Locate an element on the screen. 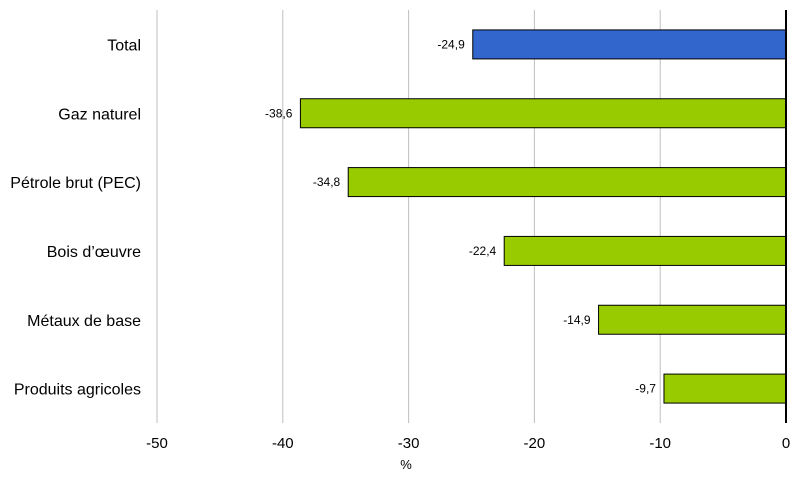  x-tick-label: -40 is located at coordinates (283, 443).